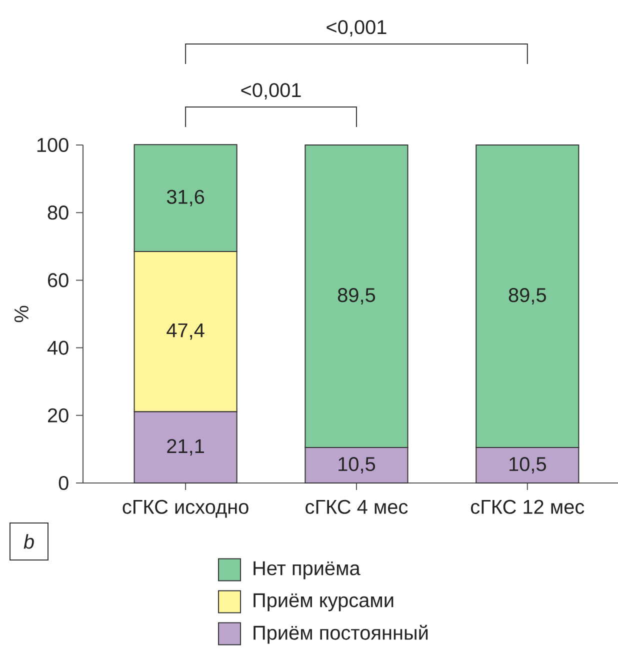  I want to click on y-tick-label: 0, so click(63, 483).